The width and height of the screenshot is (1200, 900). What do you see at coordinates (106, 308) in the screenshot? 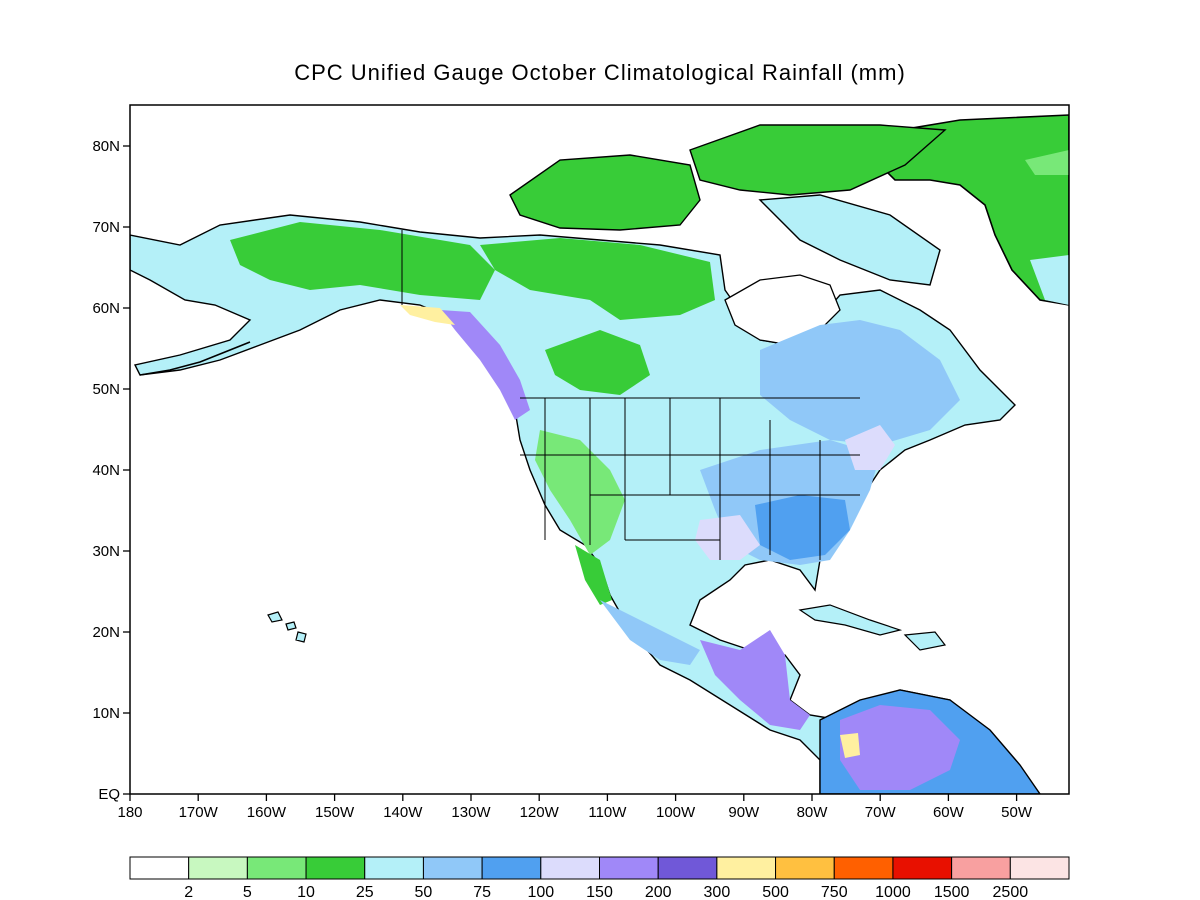
I see `lat-tick-label: 60N` at bounding box center [106, 308].